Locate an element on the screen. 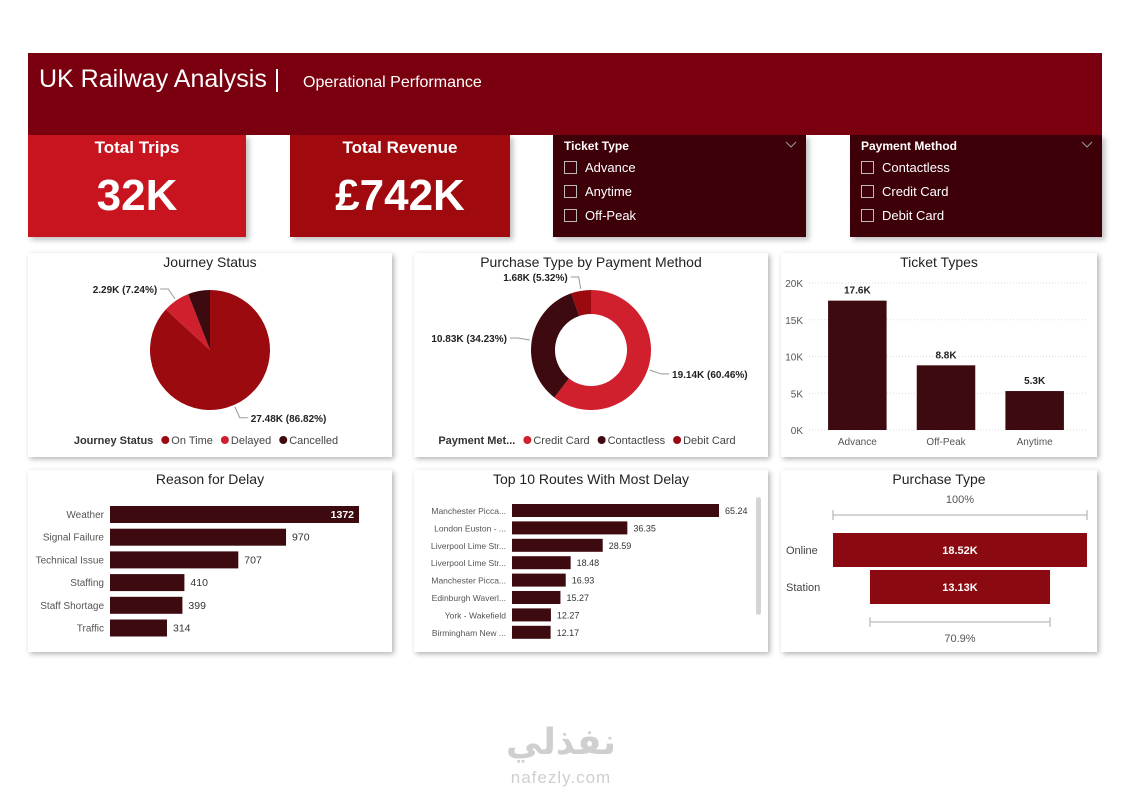 The width and height of the screenshot is (1122, 793). data-label: 12.27 is located at coordinates (568, 615).